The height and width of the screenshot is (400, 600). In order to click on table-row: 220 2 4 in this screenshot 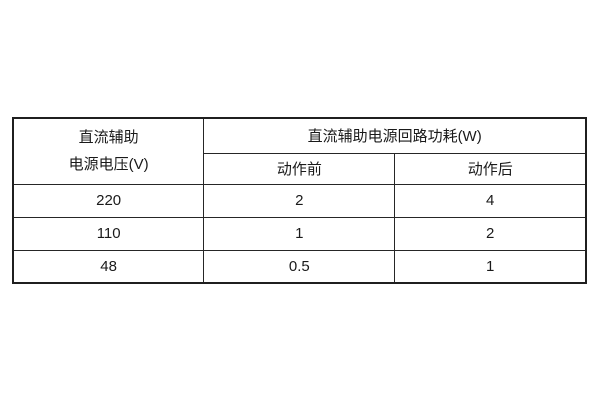, I will do `click(299, 200)`.